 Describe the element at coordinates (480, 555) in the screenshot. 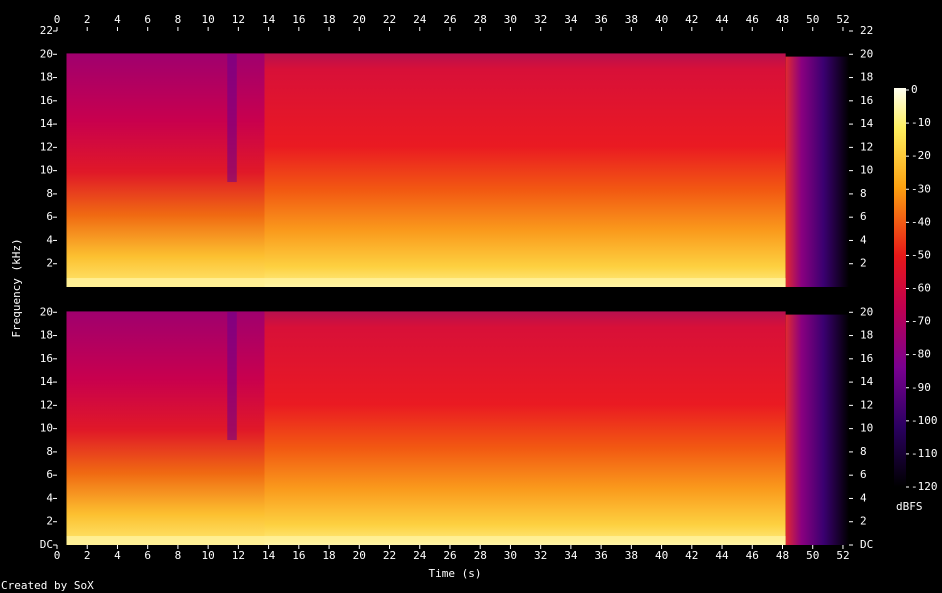

I see `x-tick-label: 28` at that location.